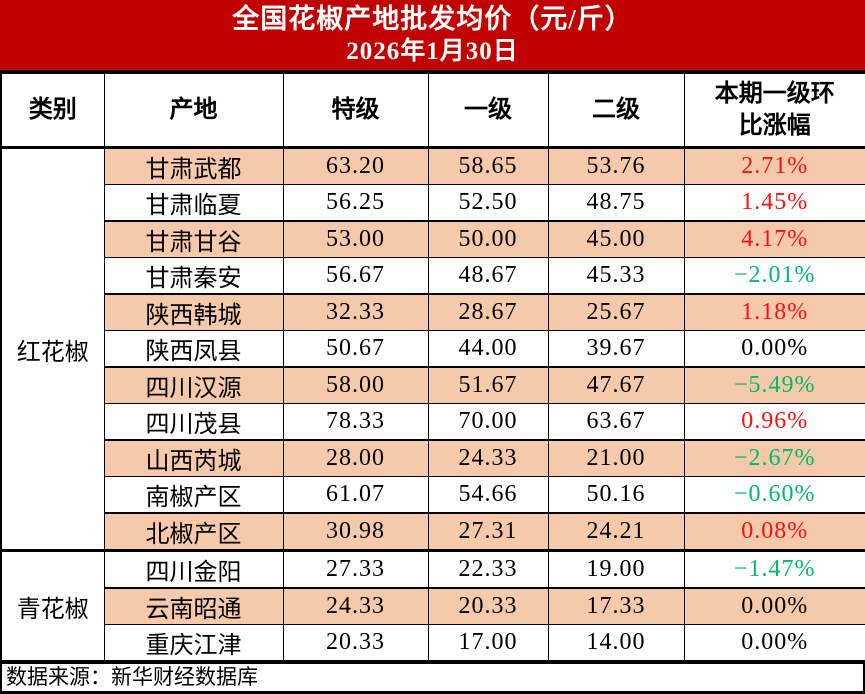 The width and height of the screenshot is (865, 694). What do you see at coordinates (488, 642) in the screenshot?
I see `price-first-cell: 17.00` at bounding box center [488, 642].